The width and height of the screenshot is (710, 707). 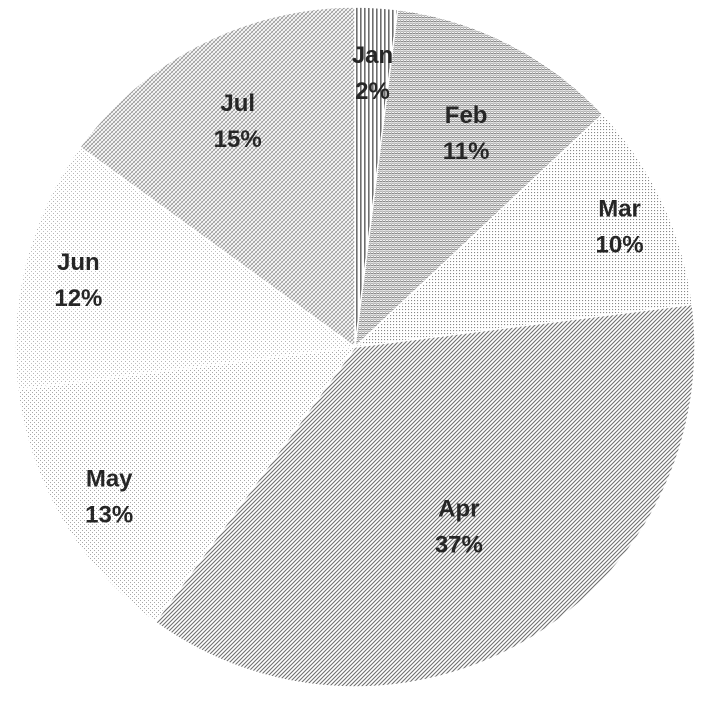 I want to click on slice-percent-label: 13%, so click(x=109, y=514).